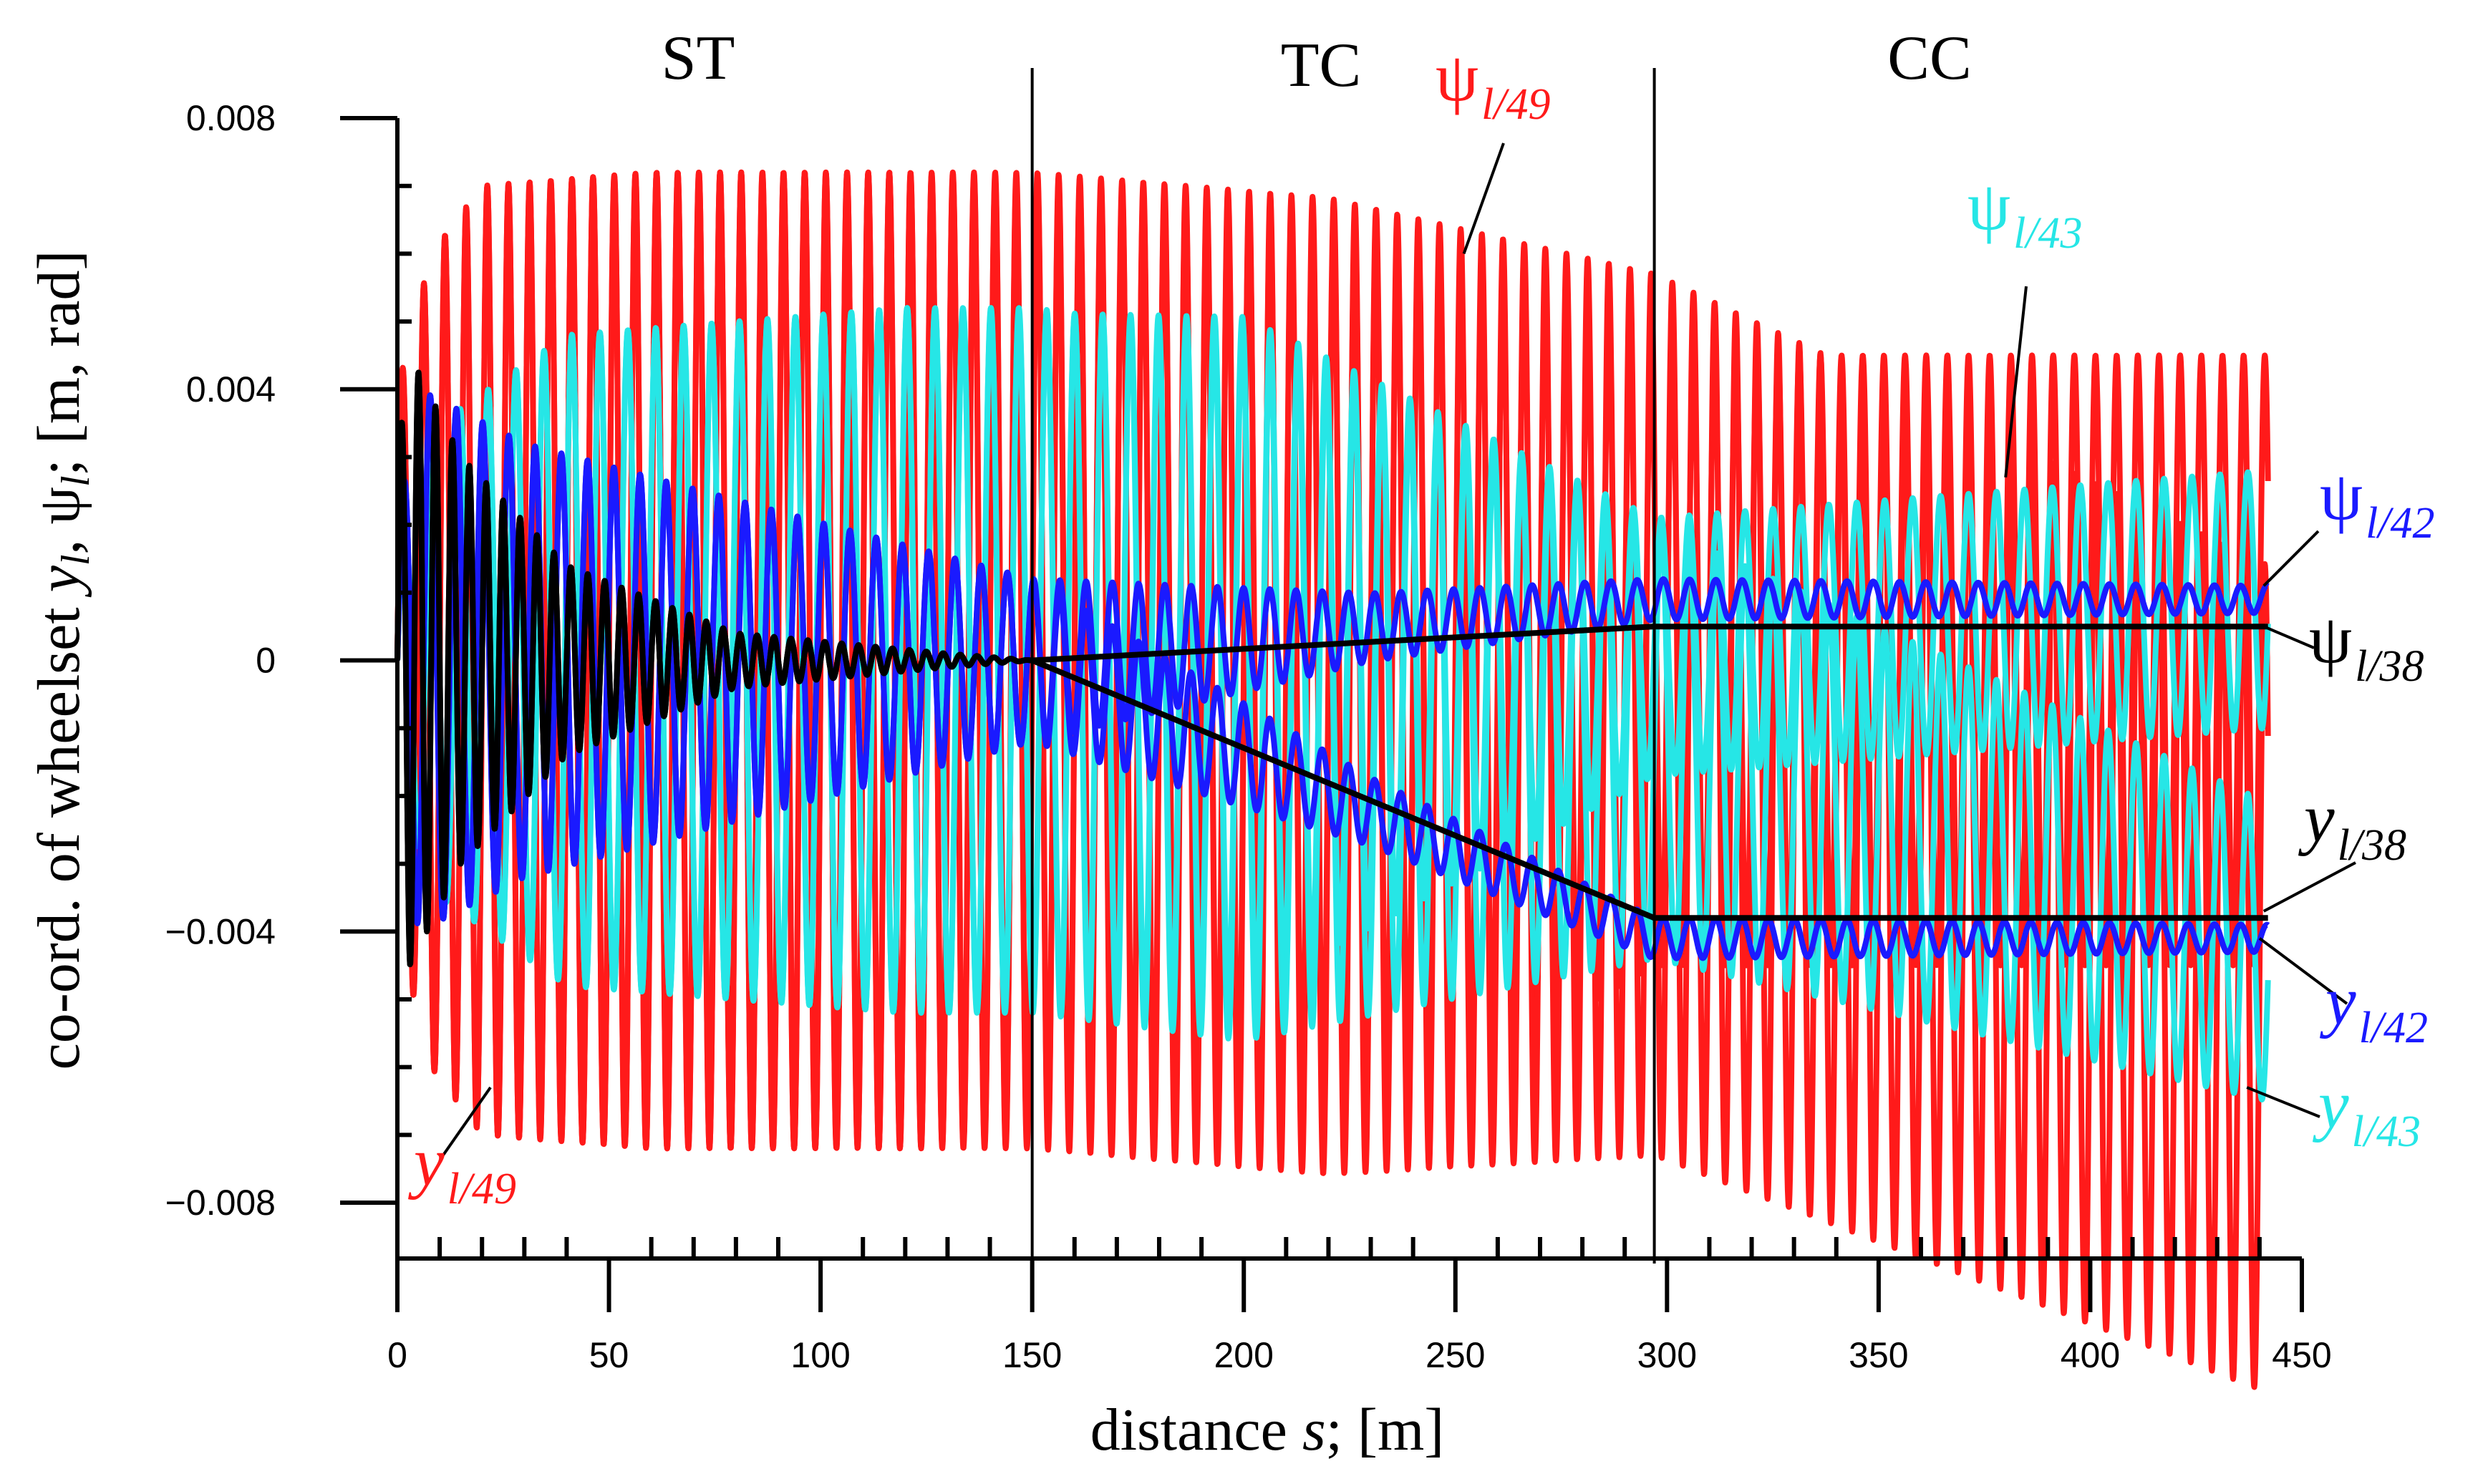 The height and width of the screenshot is (1484, 2488). What do you see at coordinates (699, 58) in the screenshot?
I see `section-label-st: ST` at bounding box center [699, 58].